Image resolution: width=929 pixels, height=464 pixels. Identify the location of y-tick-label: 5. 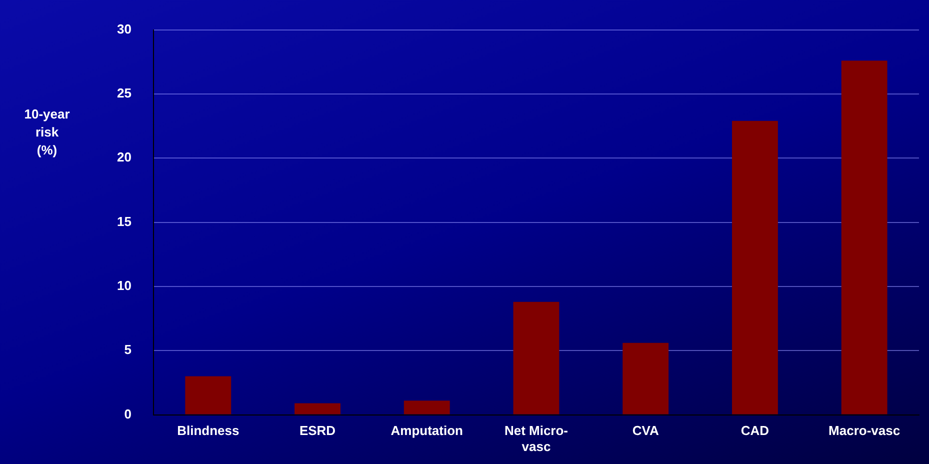
(128, 350).